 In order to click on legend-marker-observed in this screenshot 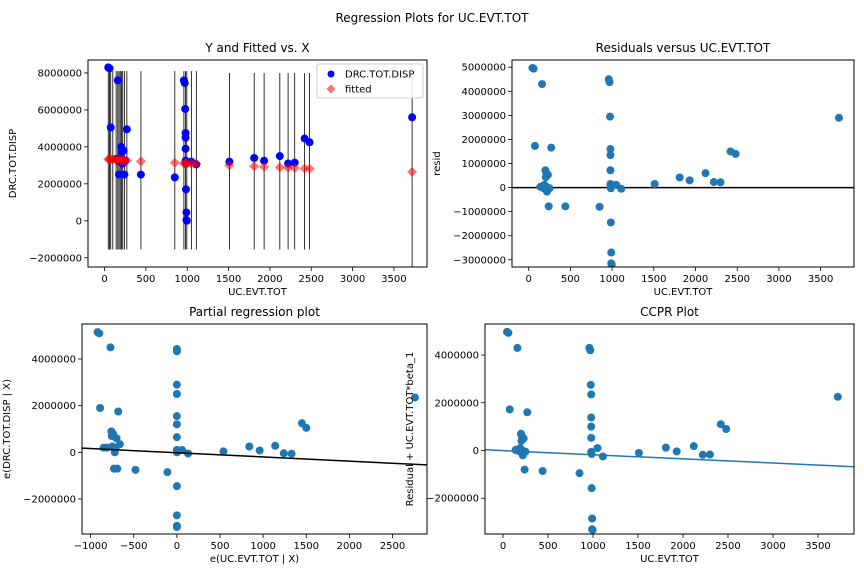, I will do `click(331, 74)`.